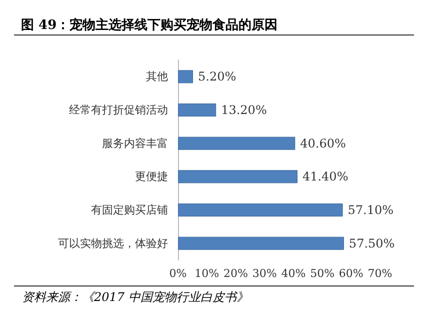  Describe the element at coordinates (149, 25) in the screenshot. I see `chart-title: 图 49：宠物主选择线下购买宠物食品的原因` at that location.